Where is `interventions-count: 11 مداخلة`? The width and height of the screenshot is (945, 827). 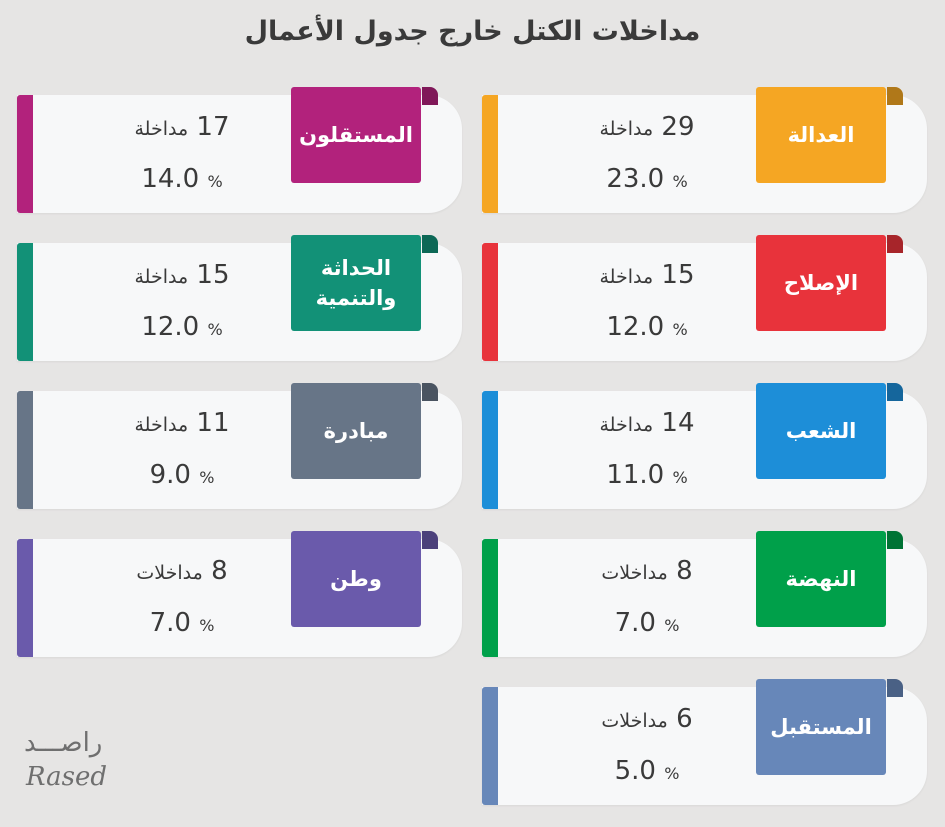 interventions-count: 11 مداخلة is located at coordinates (182, 423).